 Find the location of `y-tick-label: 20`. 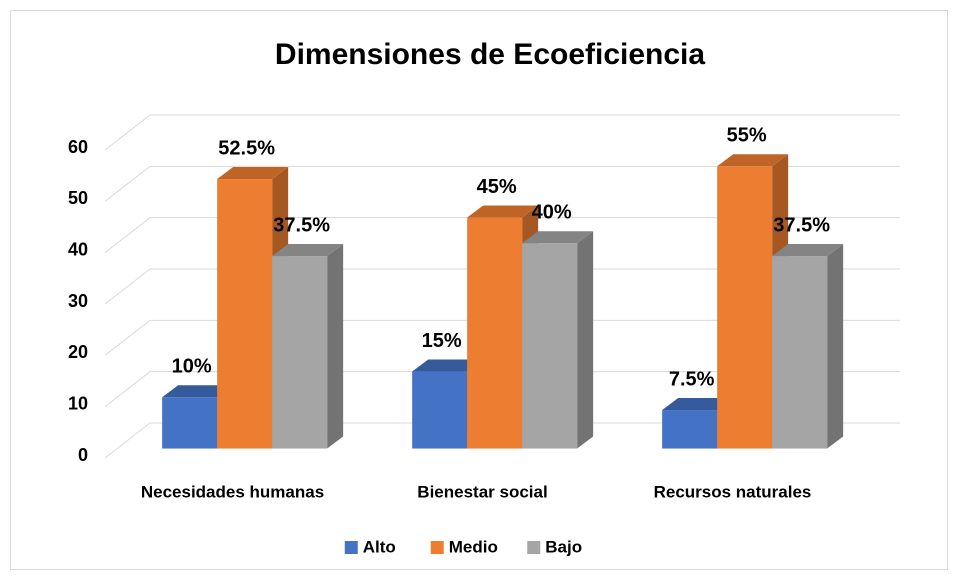

y-tick-label: 20 is located at coordinates (78, 352).